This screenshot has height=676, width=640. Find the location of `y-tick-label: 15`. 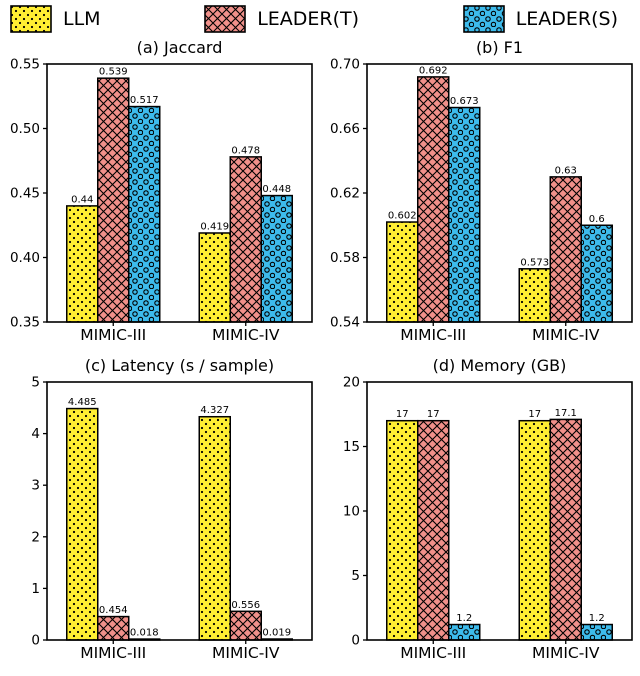

y-tick-label: 15 is located at coordinates (351, 447).